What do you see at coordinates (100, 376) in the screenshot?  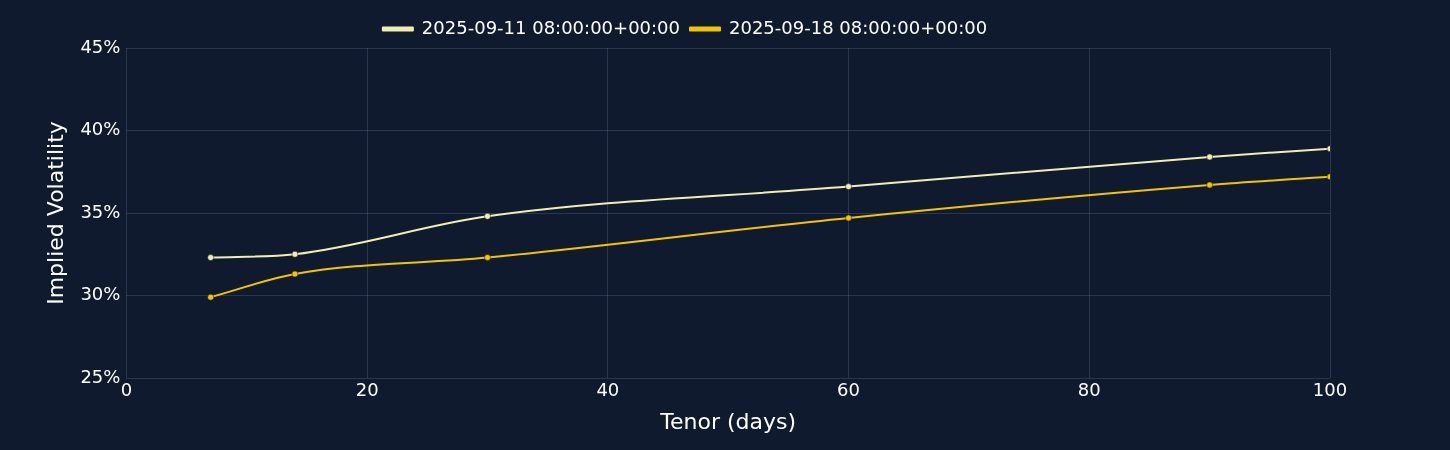 I see `y-tick-label: 25%` at bounding box center [100, 376].